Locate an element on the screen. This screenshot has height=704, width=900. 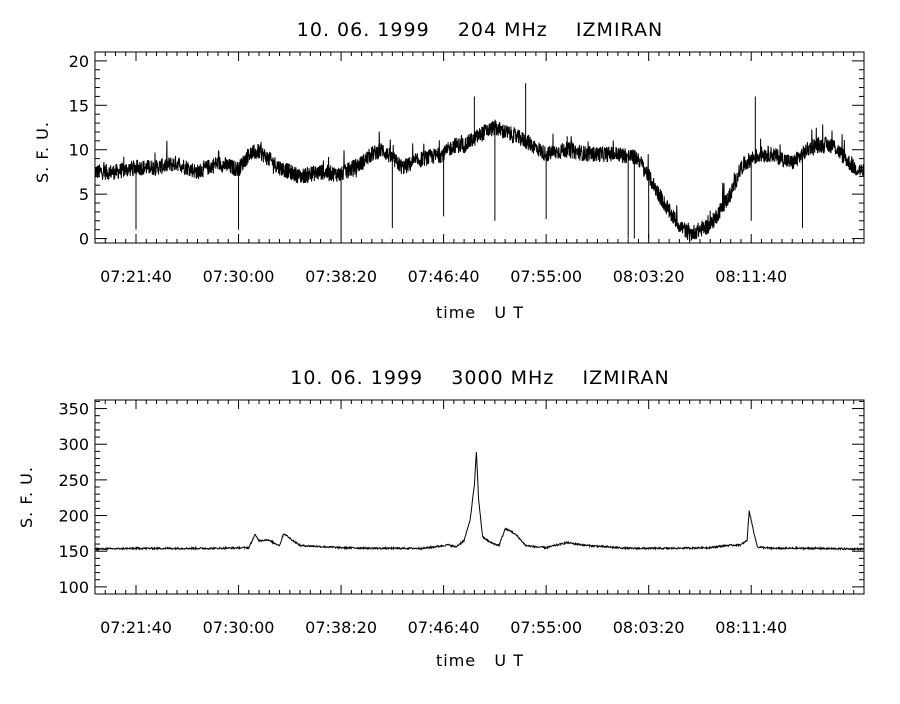
y-tick-label: 15 is located at coordinates (79, 105).